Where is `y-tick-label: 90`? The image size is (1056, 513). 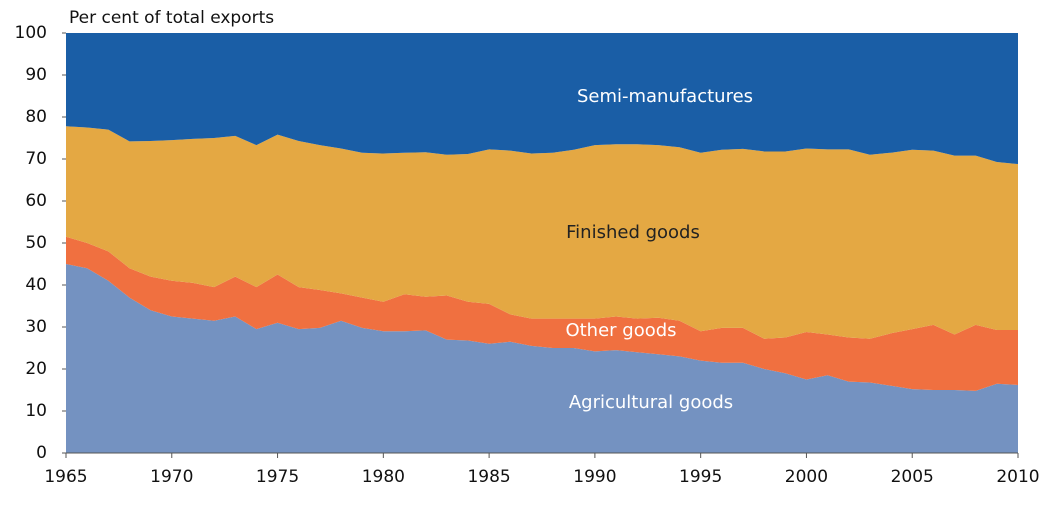
y-tick-label: 90 is located at coordinates (36, 75).